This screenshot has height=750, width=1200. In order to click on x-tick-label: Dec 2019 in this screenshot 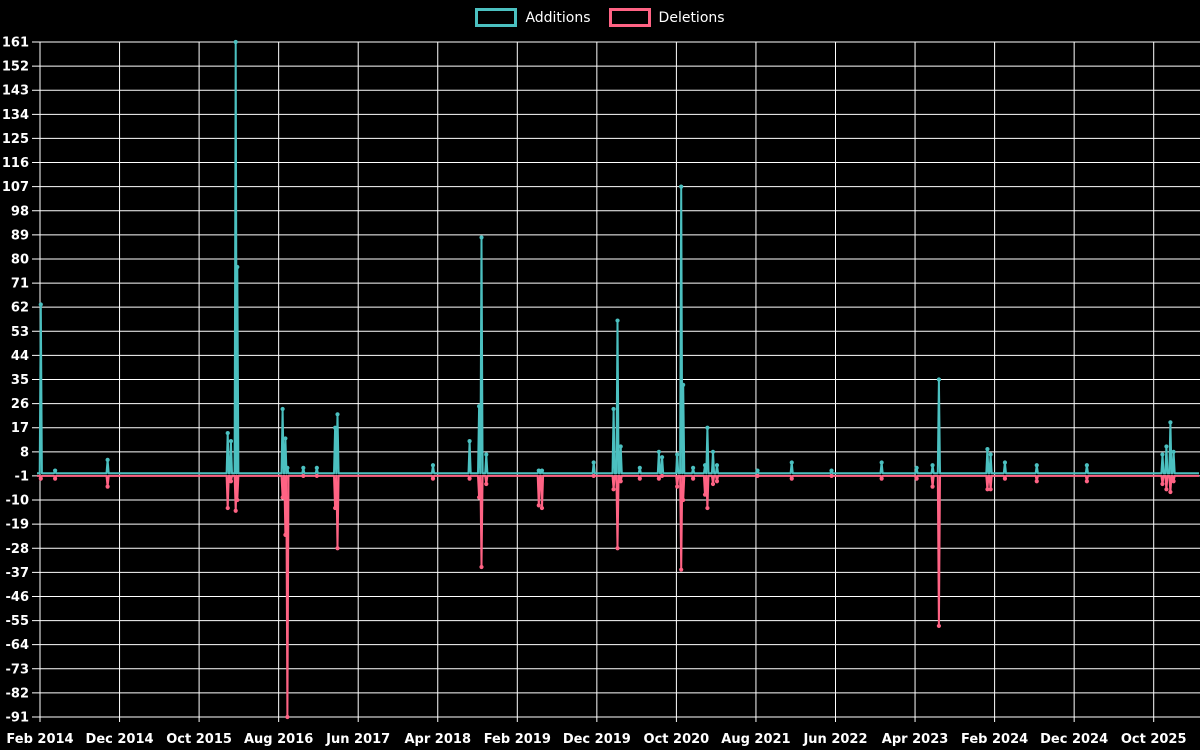, I will do `click(597, 739)`.